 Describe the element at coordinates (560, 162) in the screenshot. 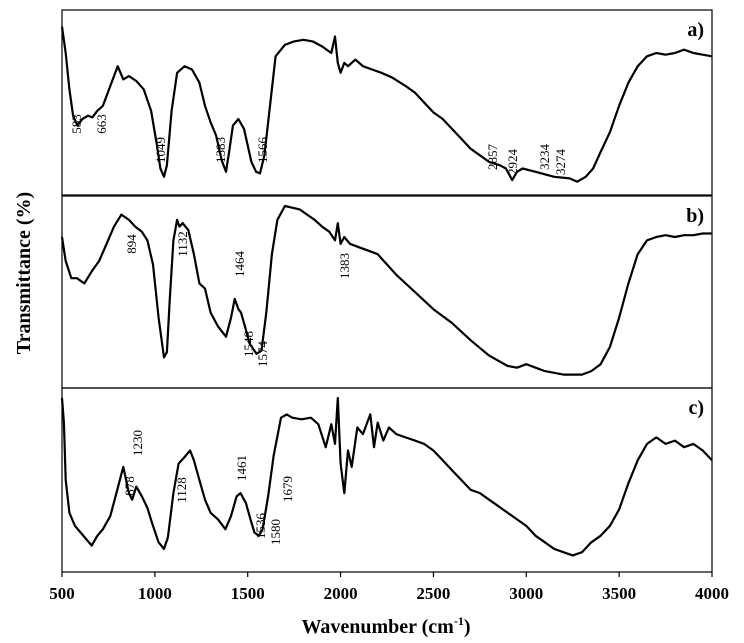

I see `peak-label: 3274` at that location.